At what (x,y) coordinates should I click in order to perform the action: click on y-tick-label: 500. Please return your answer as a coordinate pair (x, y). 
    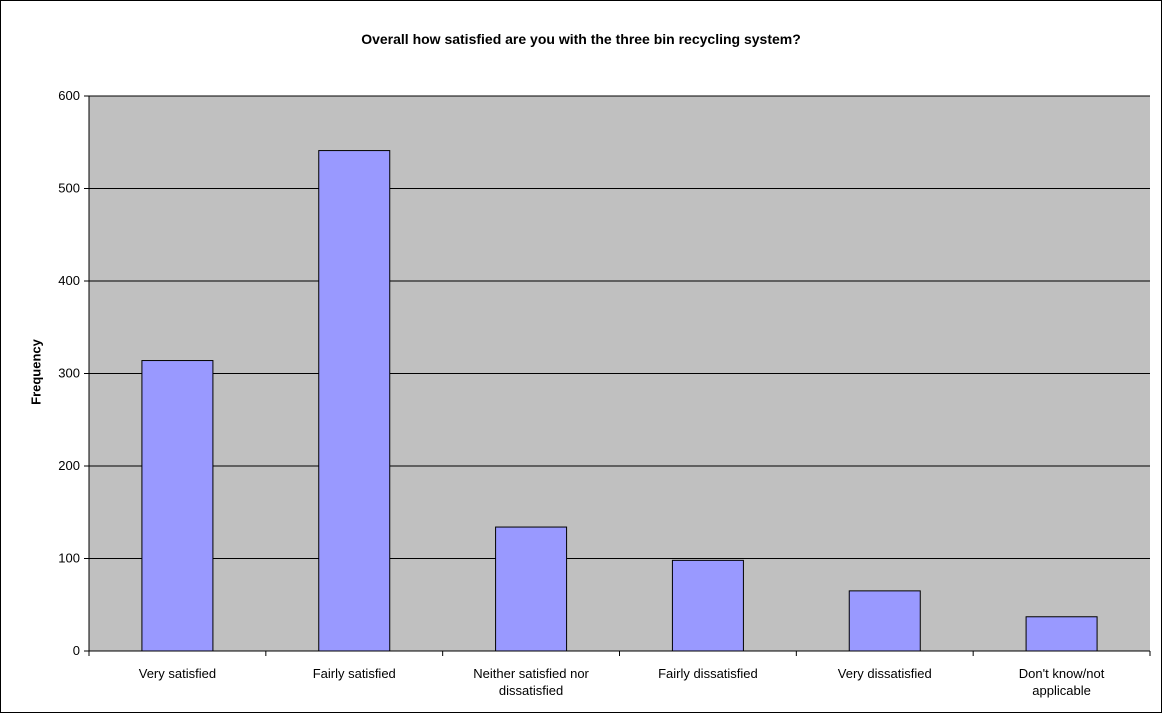
    Looking at the image, I should click on (69, 188).